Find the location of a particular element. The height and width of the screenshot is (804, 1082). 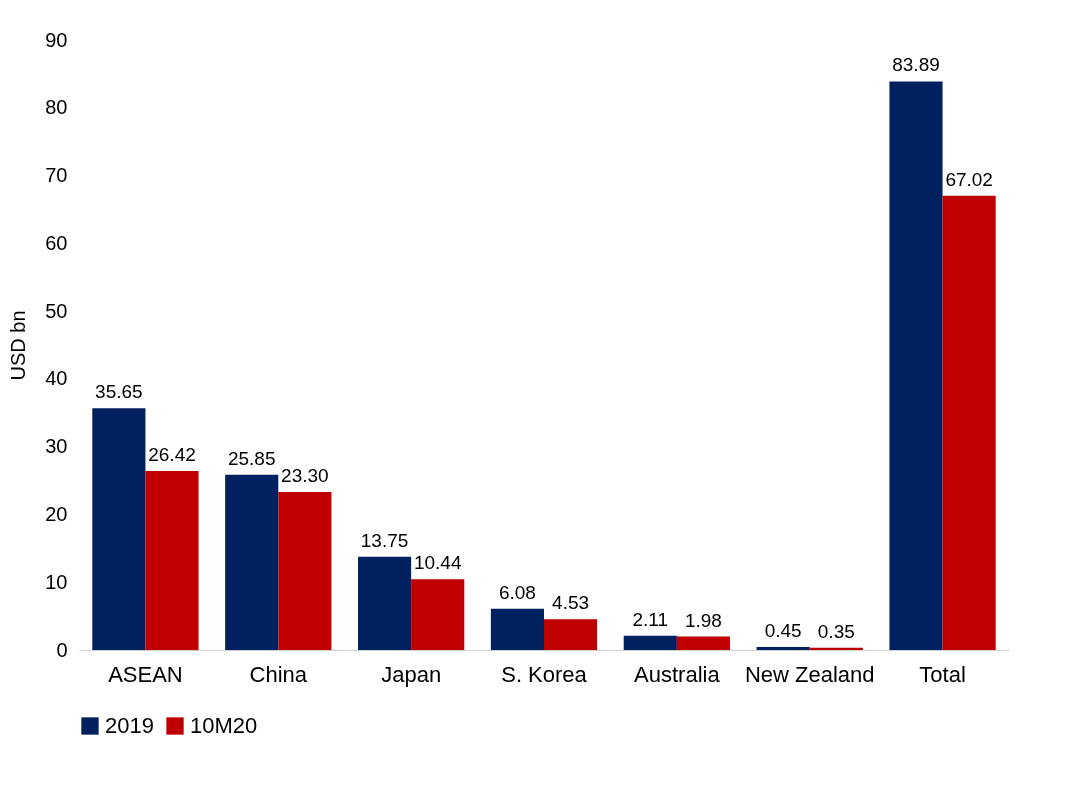

data-label: 25.85 is located at coordinates (251, 458).